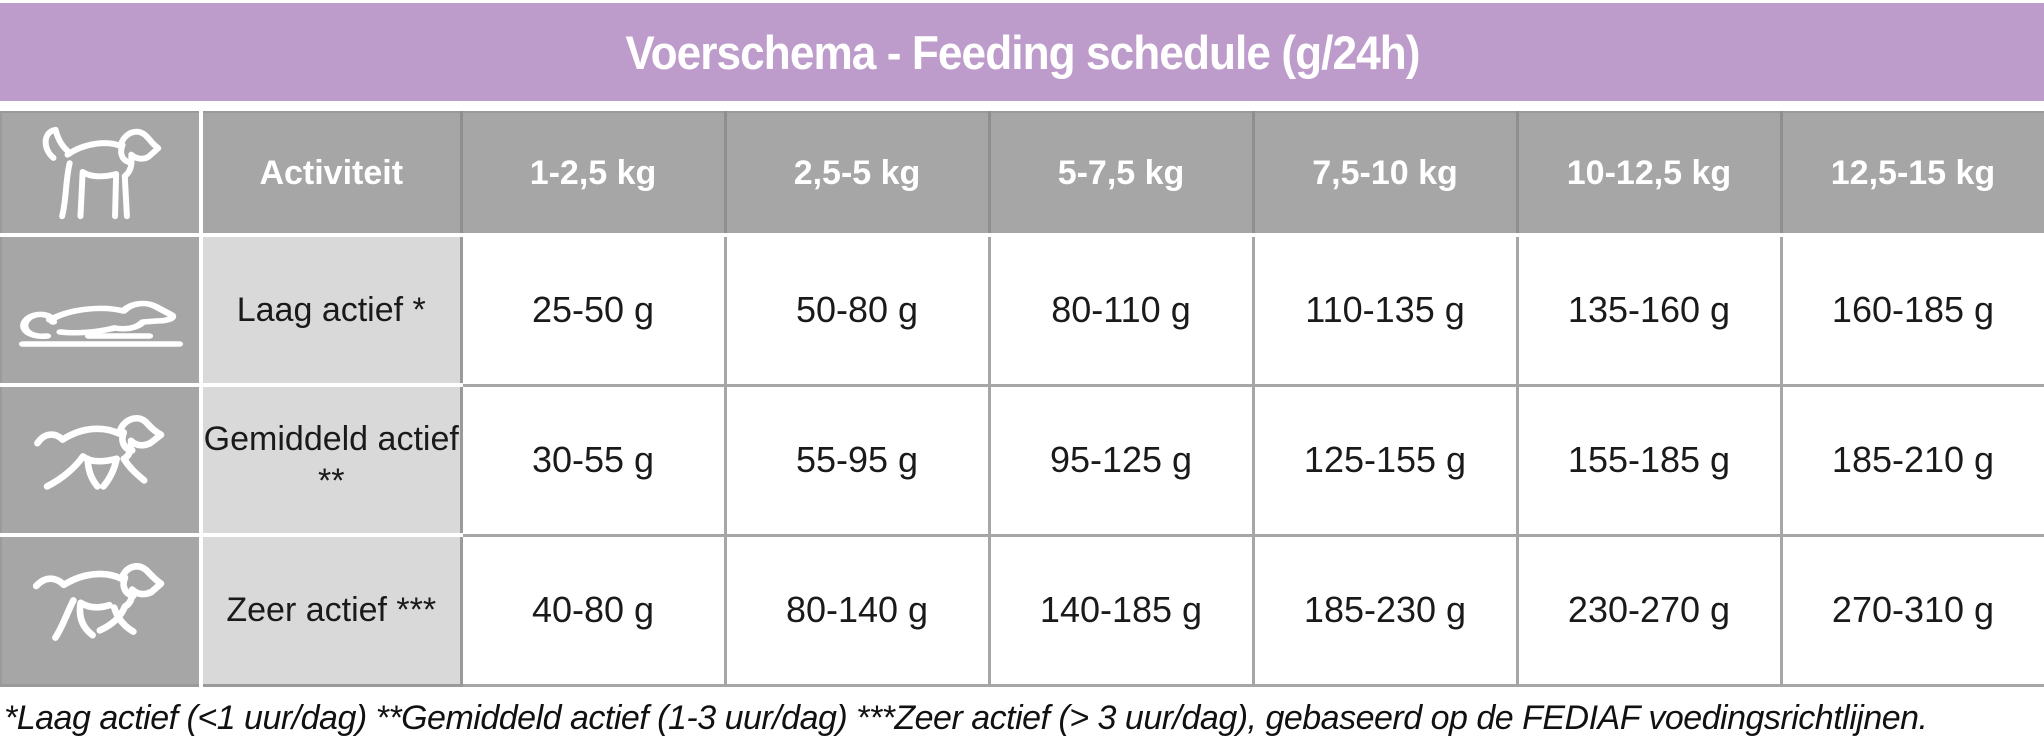  What do you see at coordinates (1385, 460) in the screenshot?
I see `feeding-amount: 125-155 g` at bounding box center [1385, 460].